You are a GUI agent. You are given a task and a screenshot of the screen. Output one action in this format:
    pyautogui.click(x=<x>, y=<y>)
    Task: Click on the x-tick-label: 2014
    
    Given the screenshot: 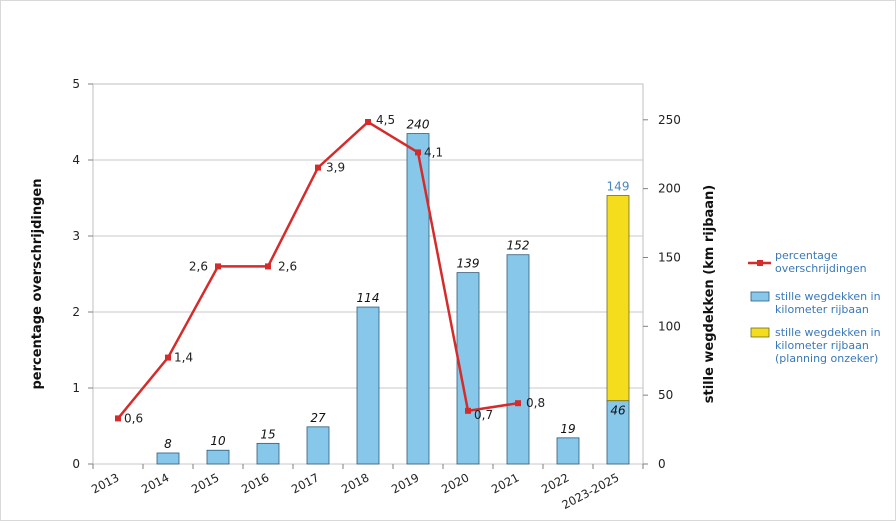 What is the action you would take?
    pyautogui.click(x=155, y=483)
    